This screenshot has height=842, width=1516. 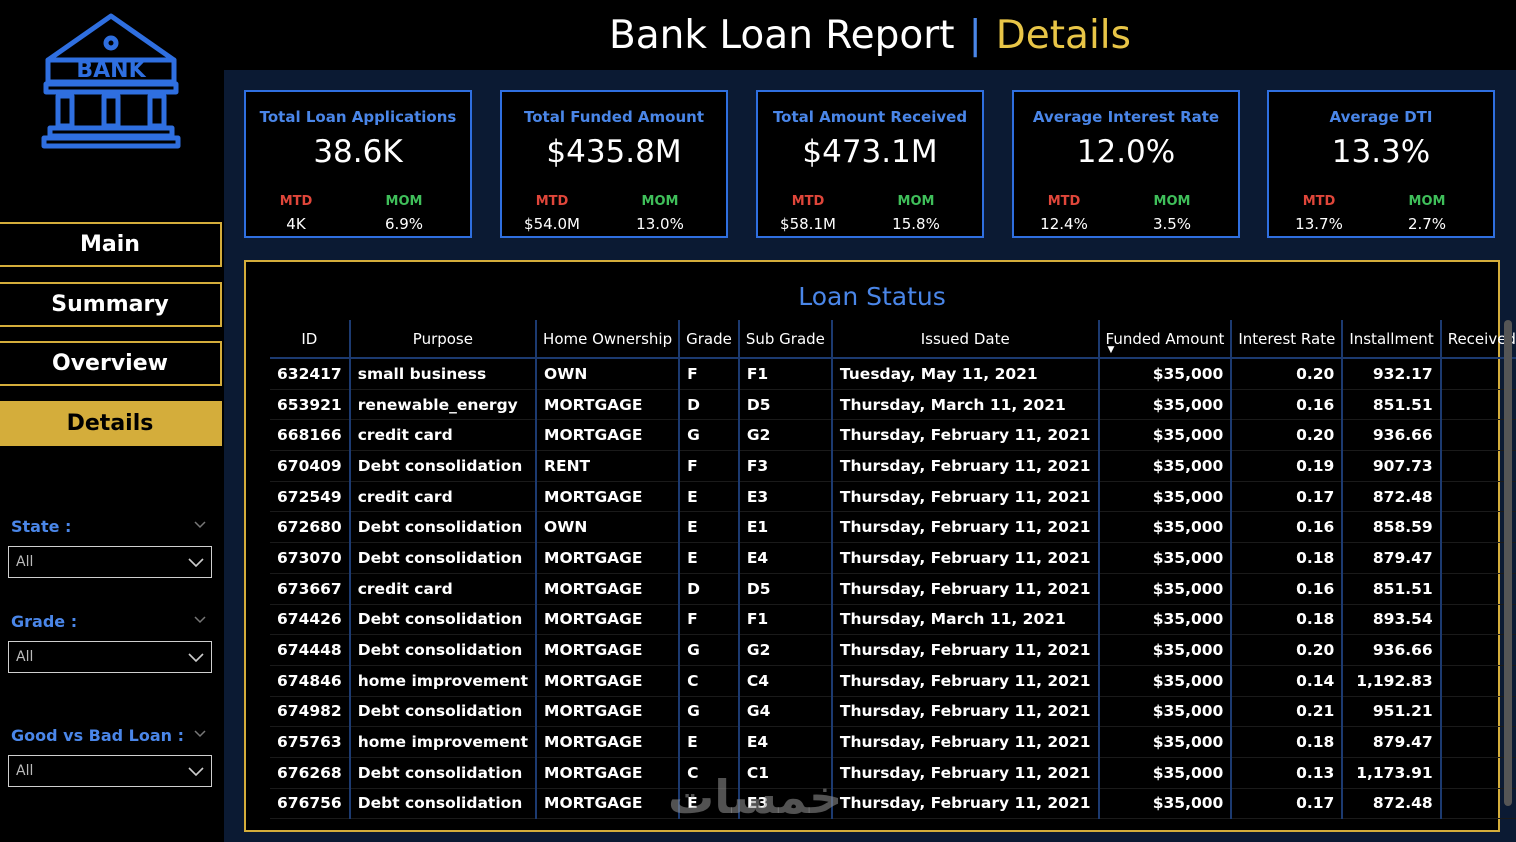 What do you see at coordinates (607, 742) in the screenshot?
I see `table-cell: MORTGAGE` at bounding box center [607, 742].